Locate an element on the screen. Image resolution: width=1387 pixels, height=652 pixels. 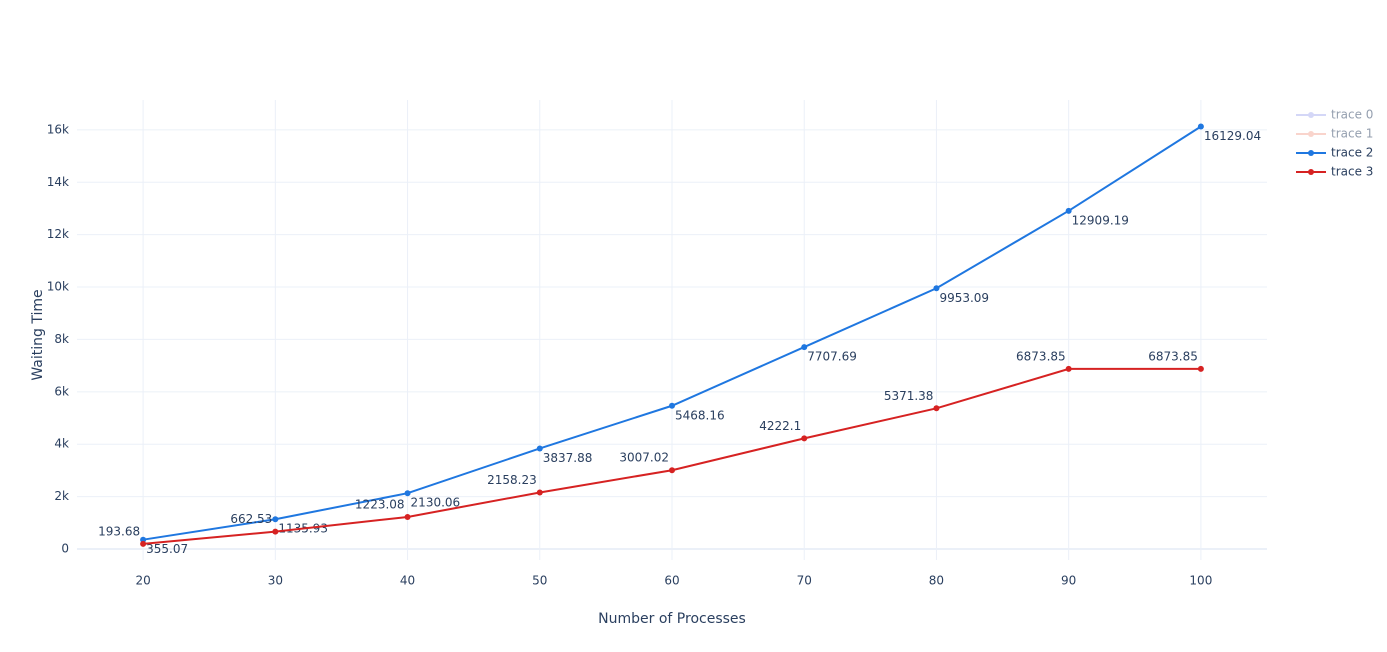
data-label: 4222.1 is located at coordinates (780, 426).